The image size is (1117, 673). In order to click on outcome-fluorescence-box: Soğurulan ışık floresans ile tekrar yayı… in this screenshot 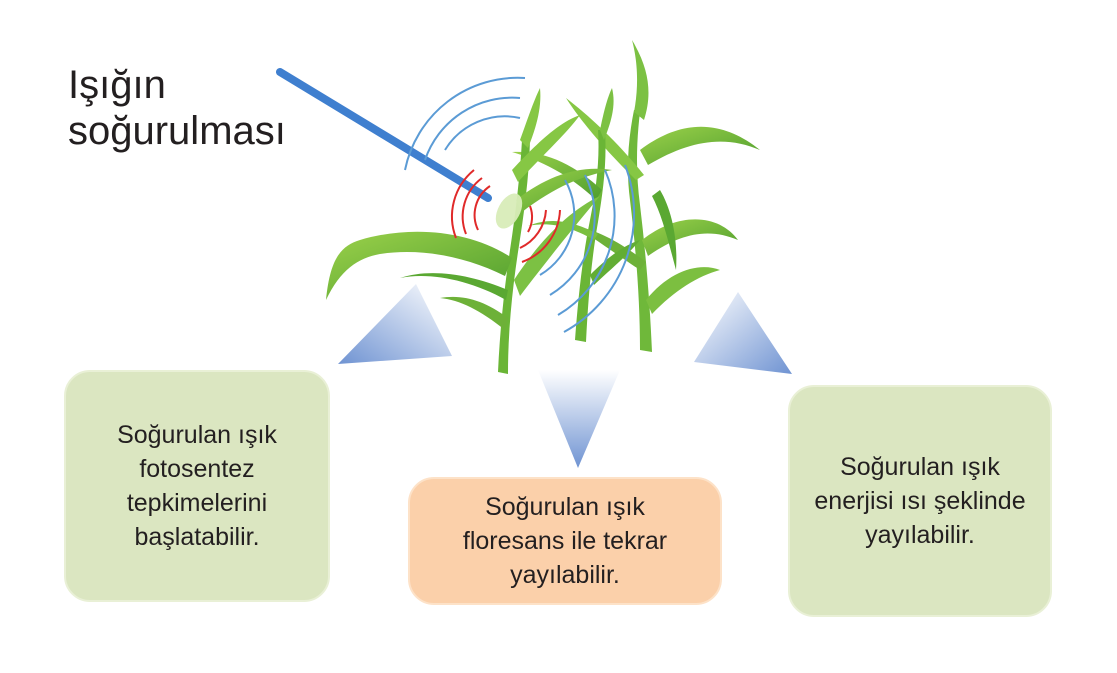, I will do `click(565, 541)`.